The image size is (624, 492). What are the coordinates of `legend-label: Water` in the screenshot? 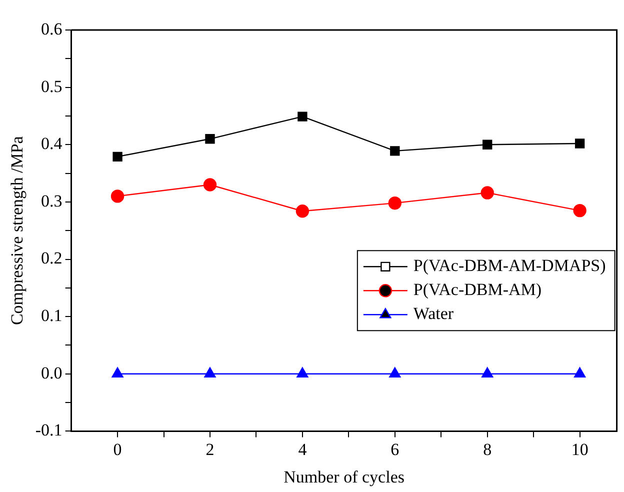 It's located at (433, 314).